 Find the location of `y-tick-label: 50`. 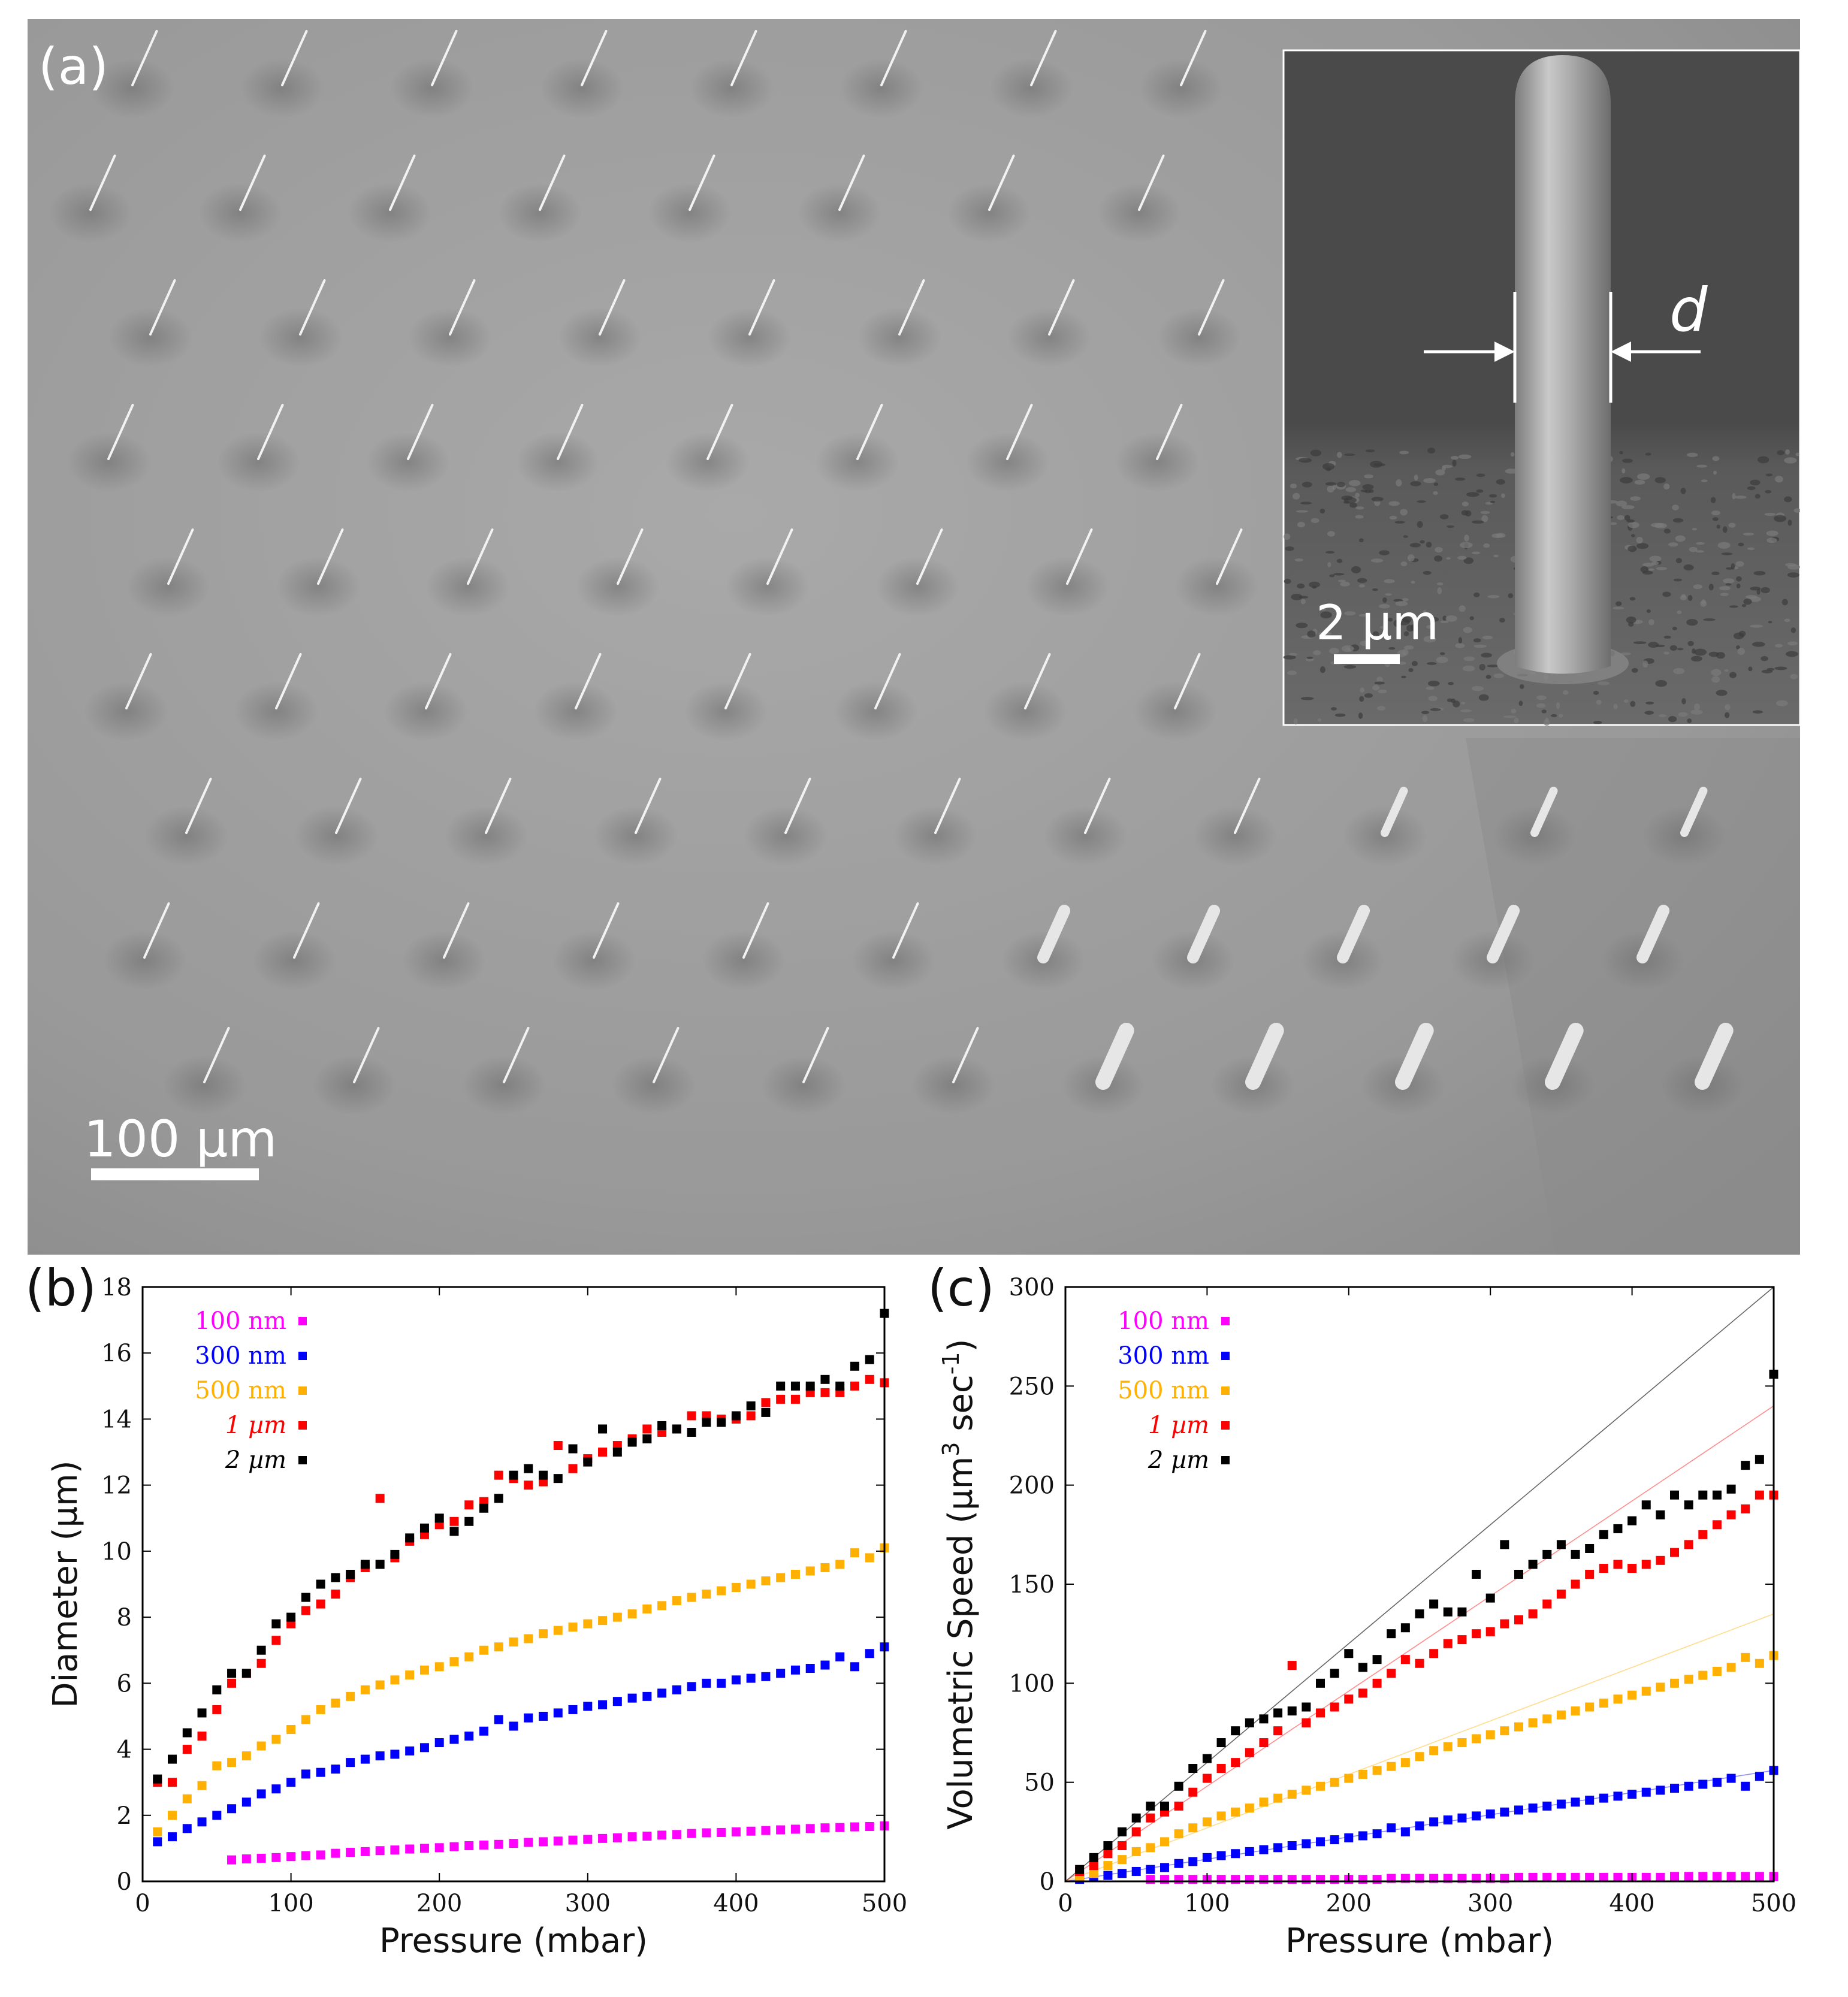

y-tick-label: 50 is located at coordinates (1039, 1783).